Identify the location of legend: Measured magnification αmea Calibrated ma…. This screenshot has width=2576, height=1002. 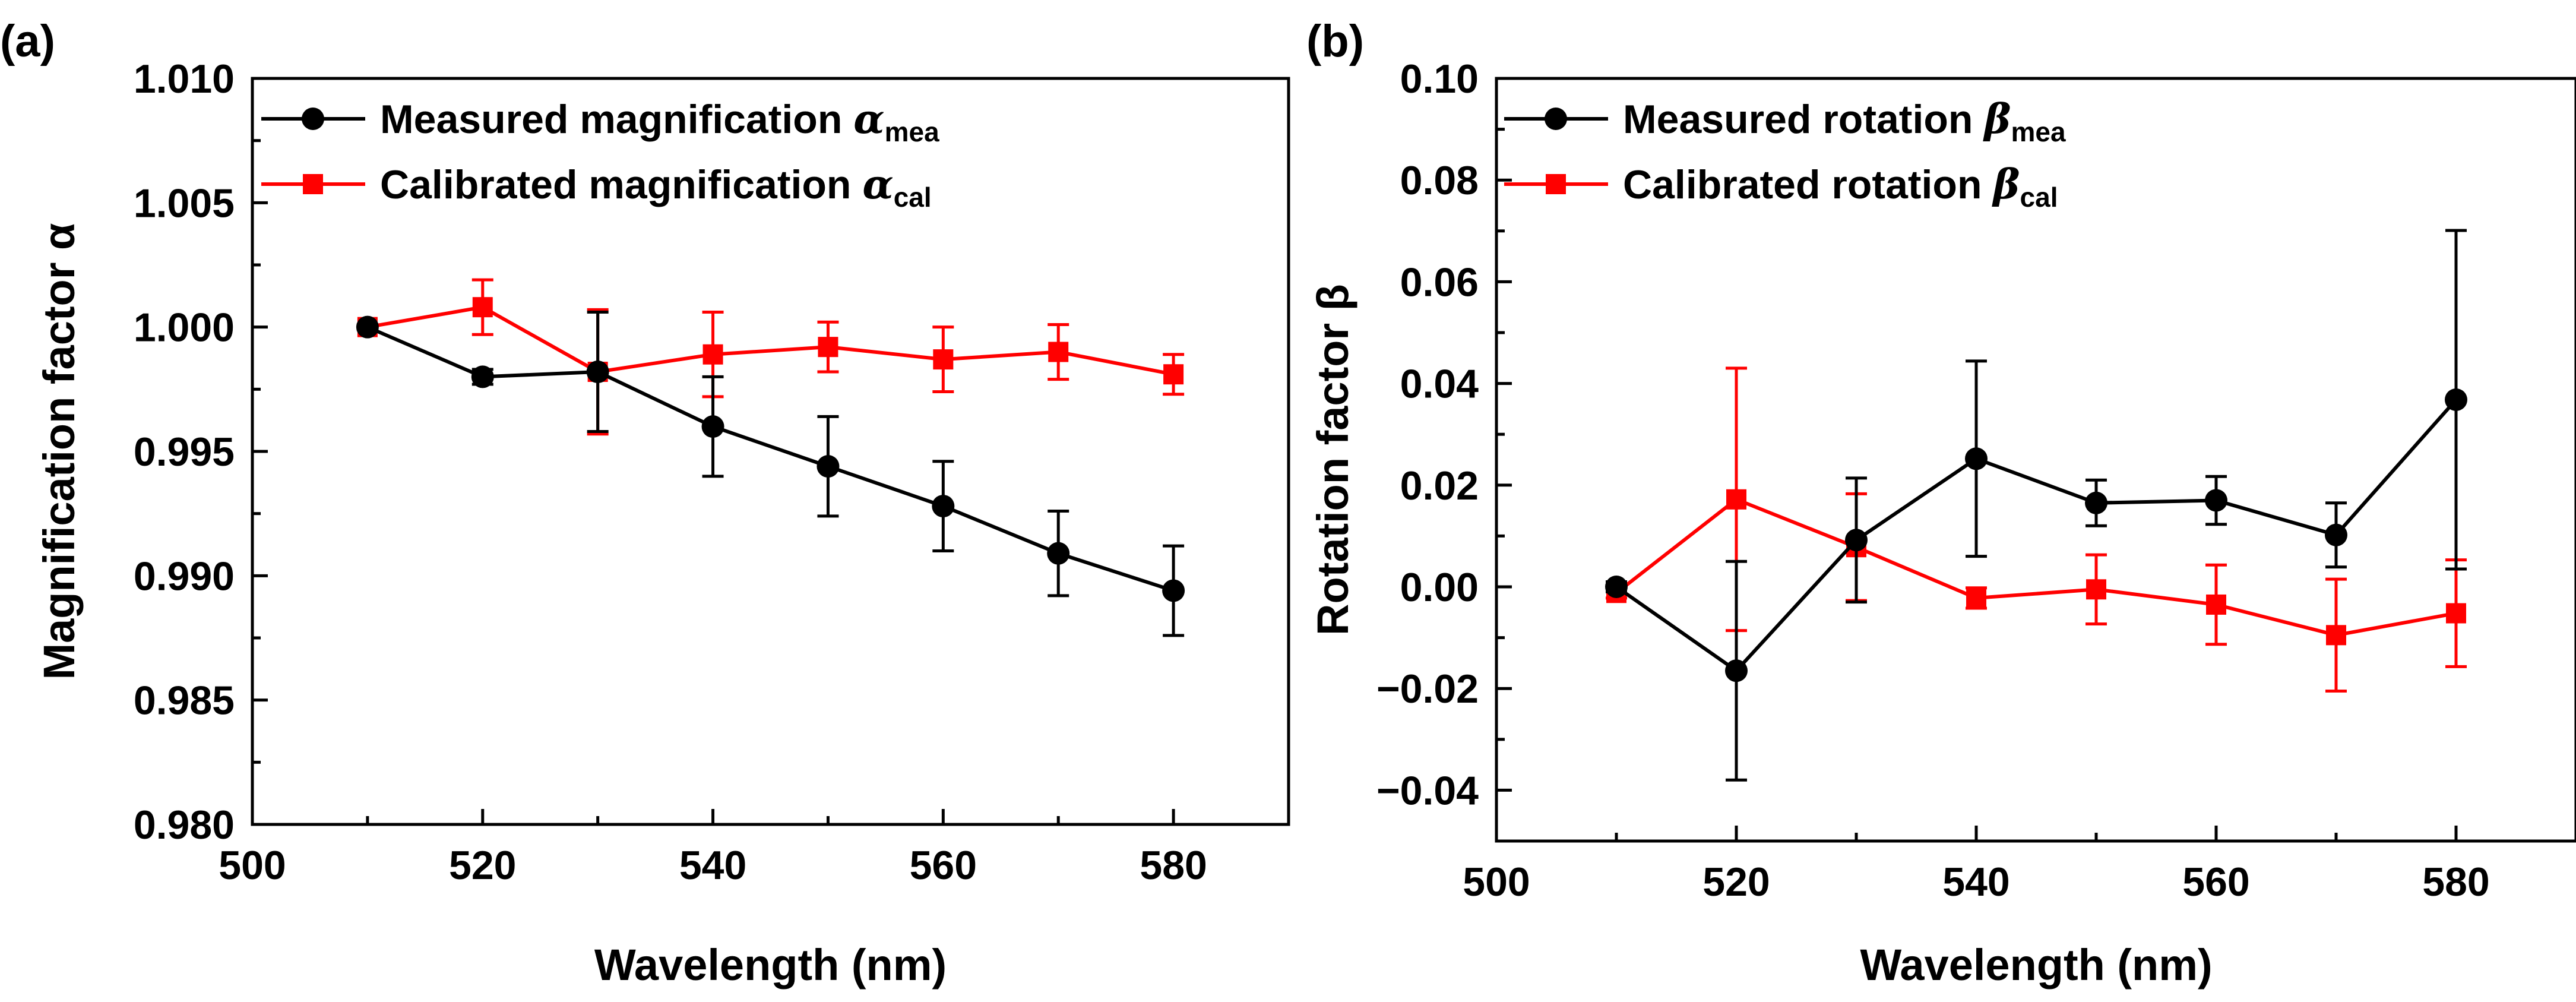
(600, 154).